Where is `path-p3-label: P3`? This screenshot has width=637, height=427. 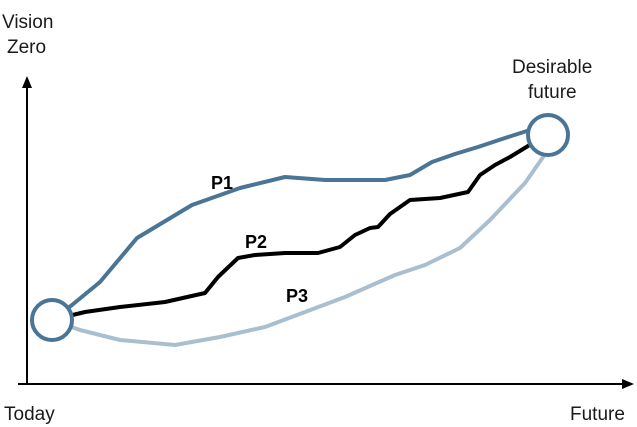
path-p3-label: P3 is located at coordinates (297, 296).